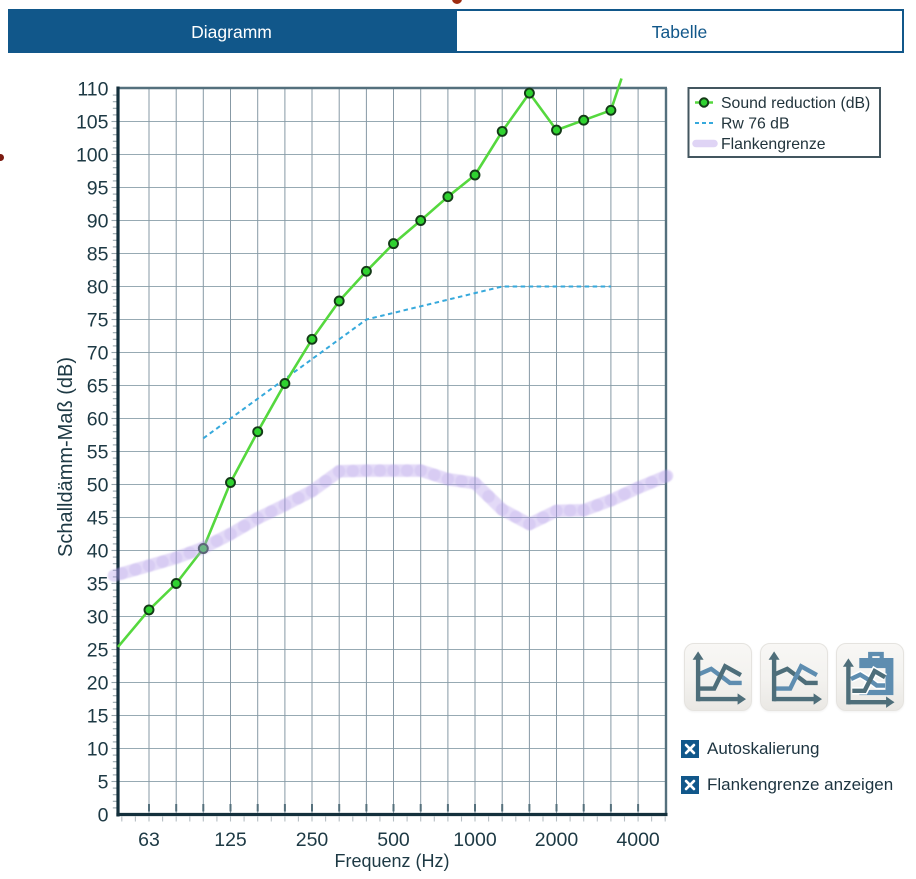 The width and height of the screenshot is (916, 879). Describe the element at coordinates (393, 840) in the screenshot. I see `svg-text: 500` at that location.